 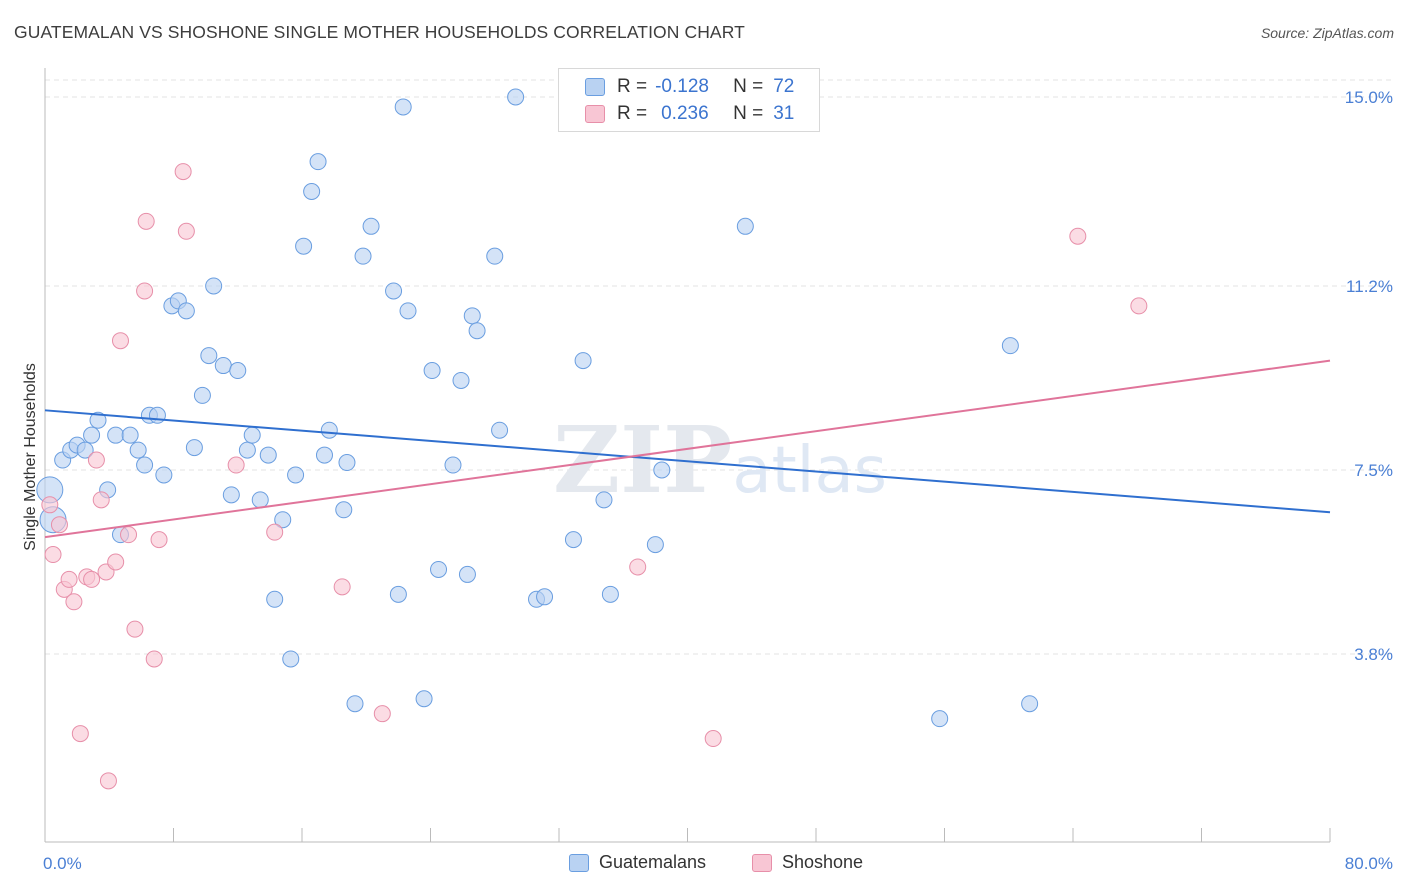 What do you see at coordinates (682, 86) in the screenshot?
I see `legend-r-value: -0.128` at bounding box center [682, 86].